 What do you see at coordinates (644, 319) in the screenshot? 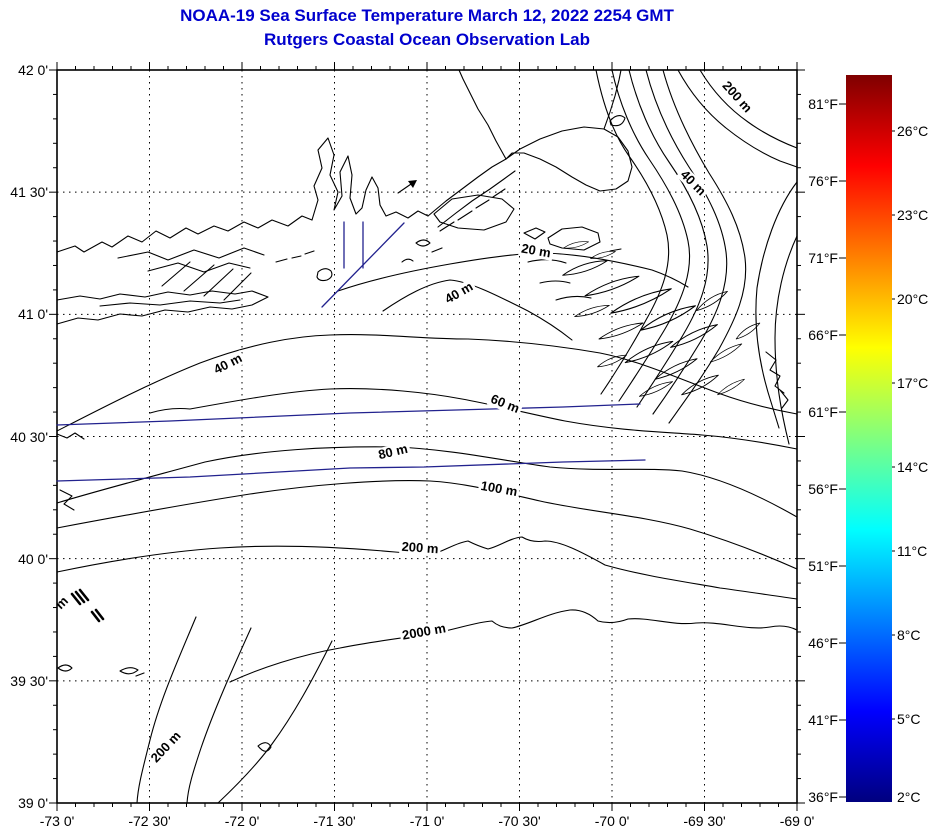
I see `nantucket-shoals` at bounding box center [644, 319].